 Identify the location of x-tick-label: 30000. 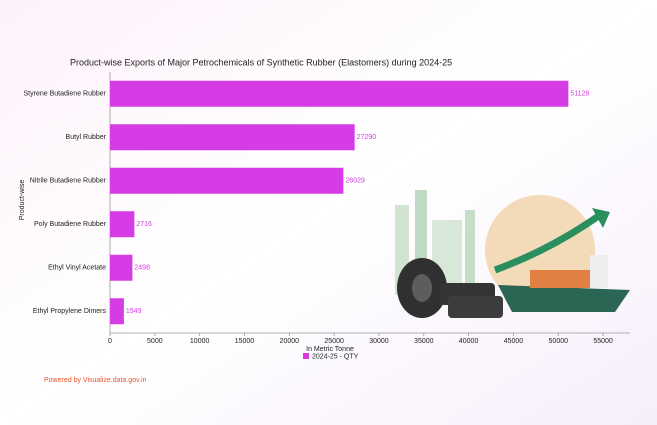
(379, 341).